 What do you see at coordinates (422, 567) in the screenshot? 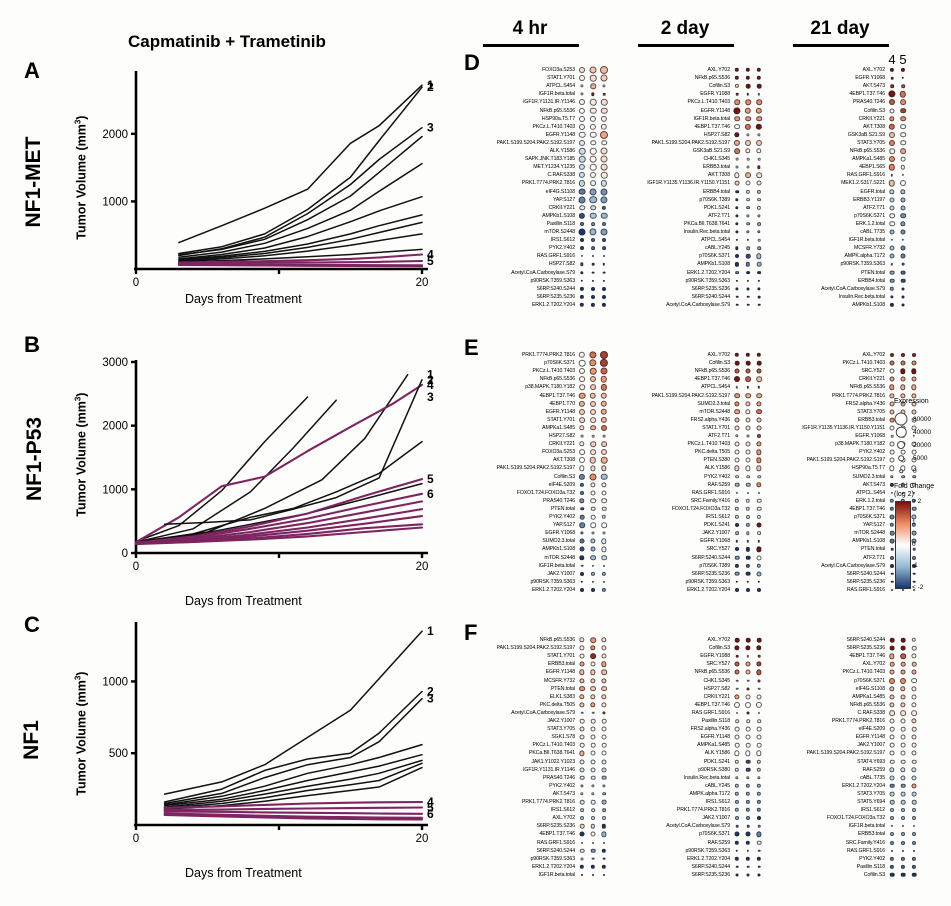
I see `x-tick-label: 20` at bounding box center [422, 567].